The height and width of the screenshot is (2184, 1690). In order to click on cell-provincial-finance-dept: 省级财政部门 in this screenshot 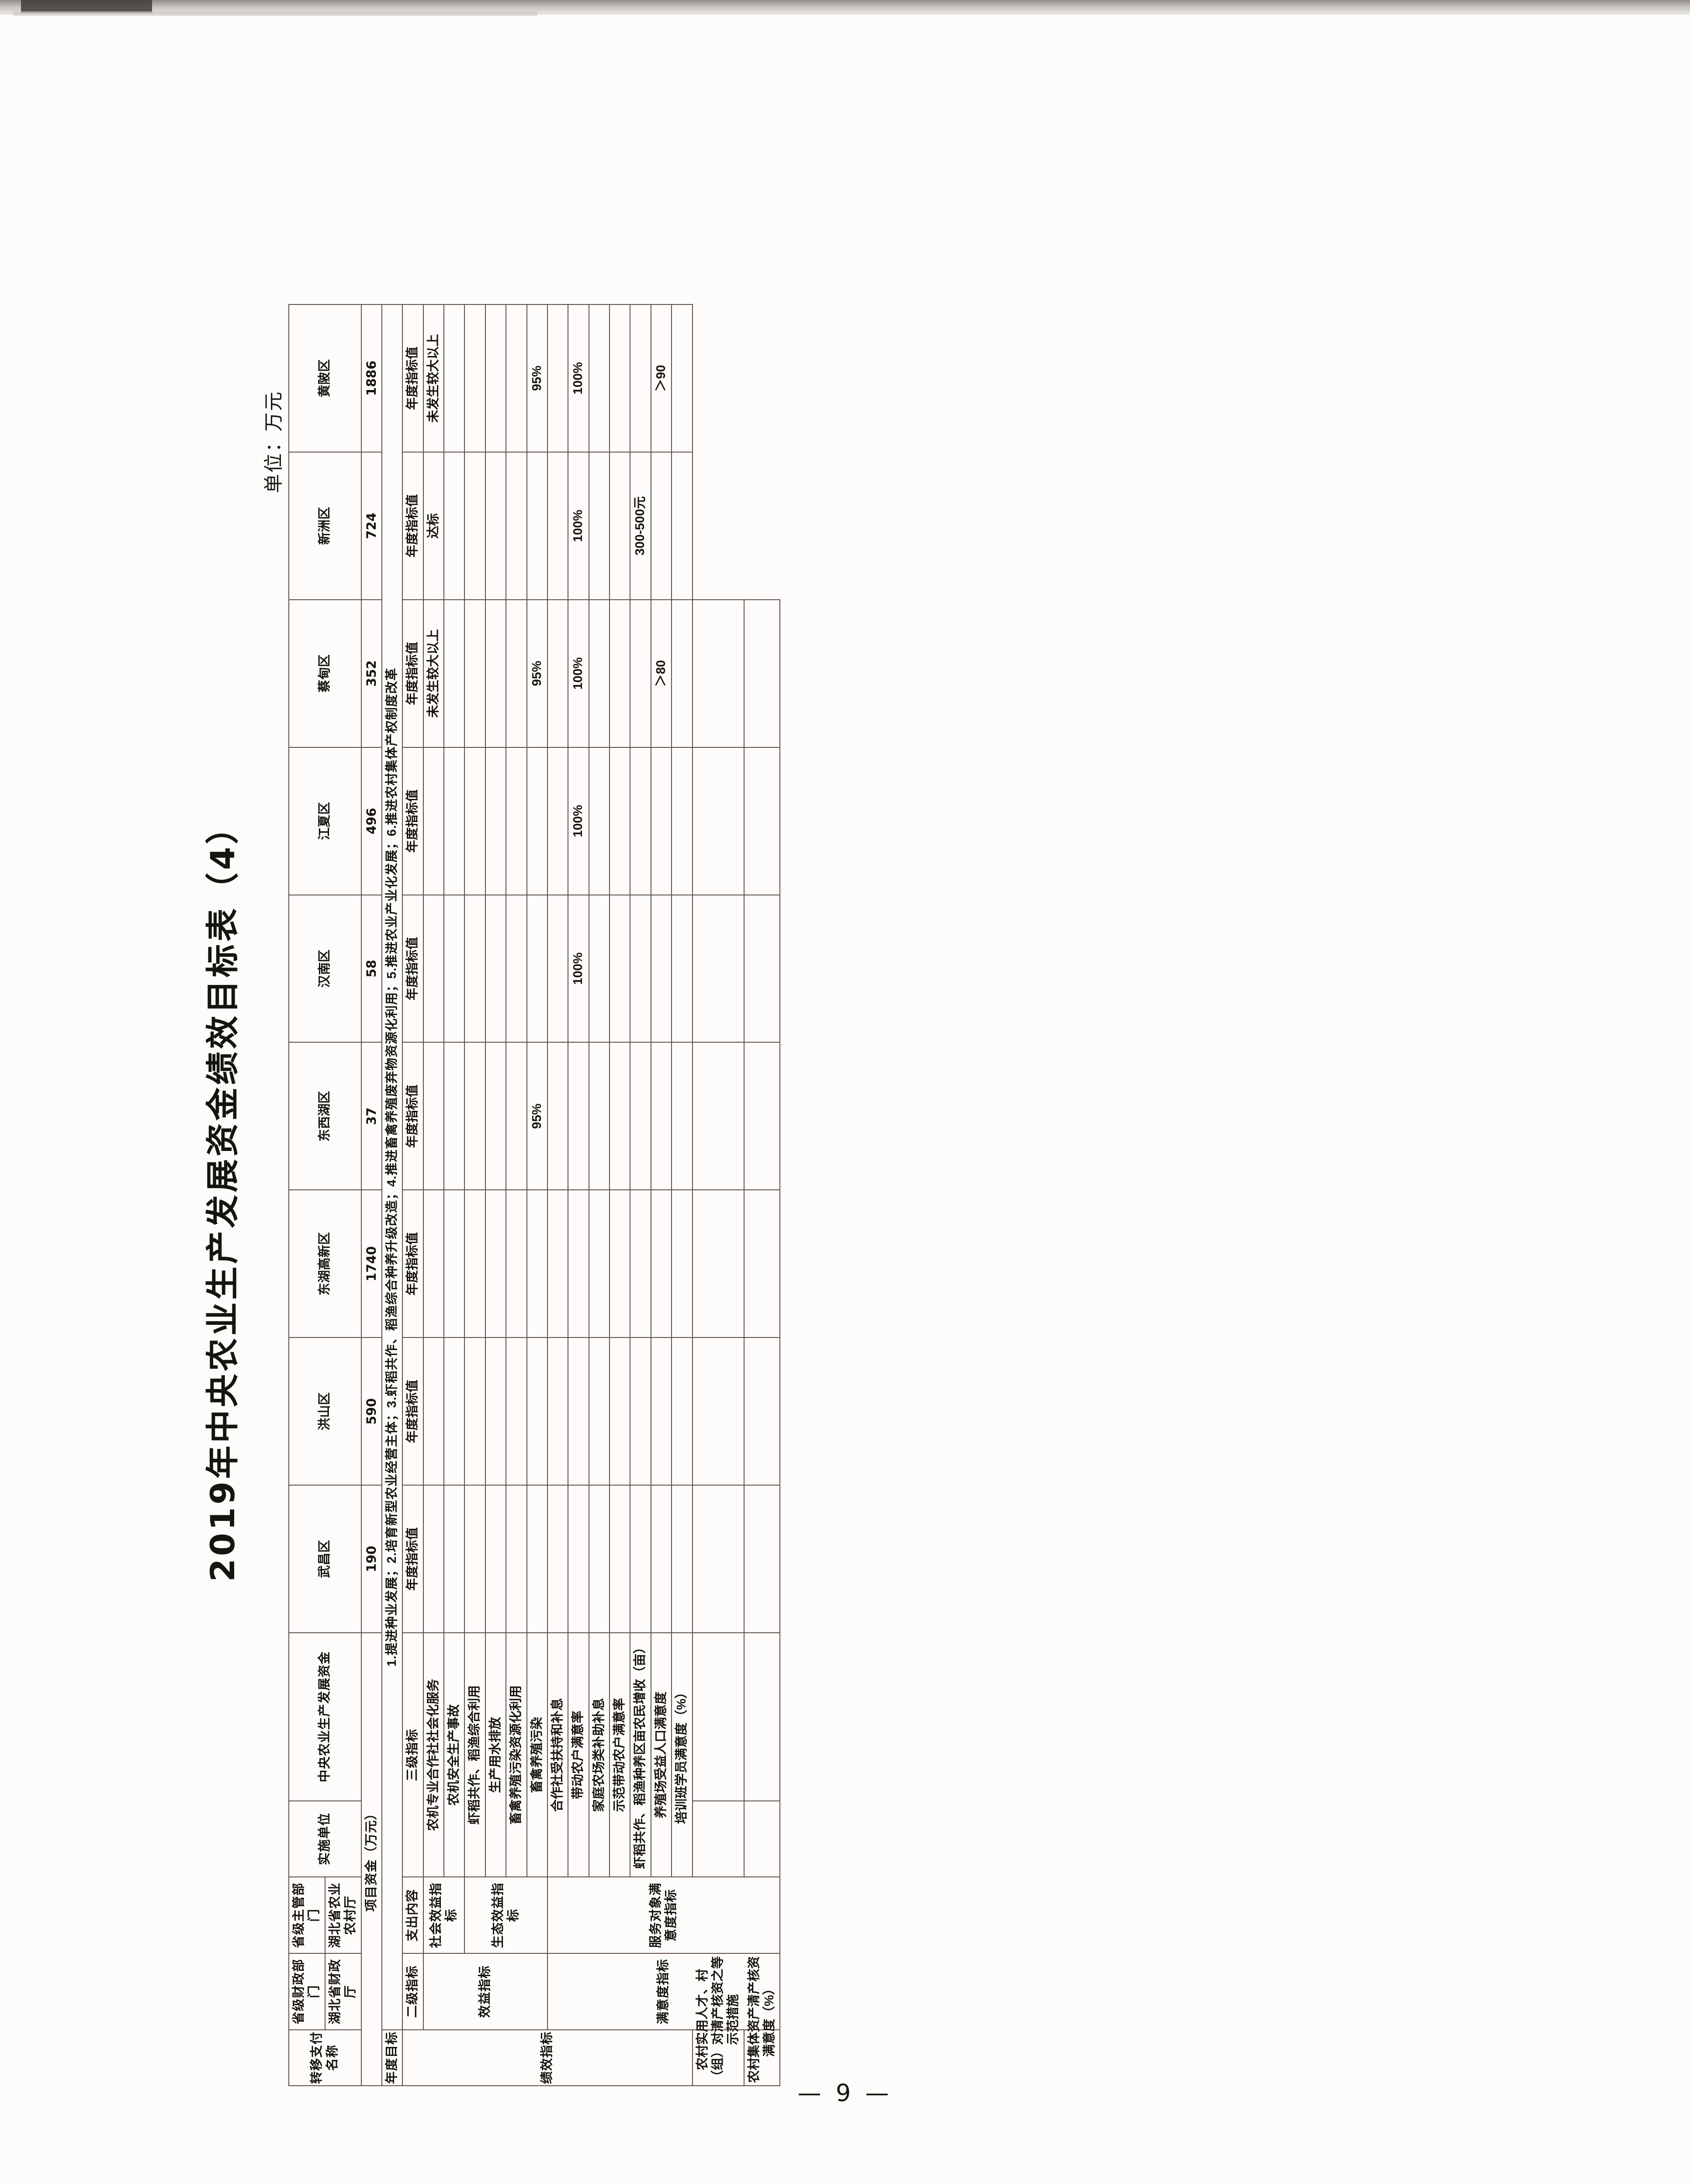, I will do `click(307, 1991)`.